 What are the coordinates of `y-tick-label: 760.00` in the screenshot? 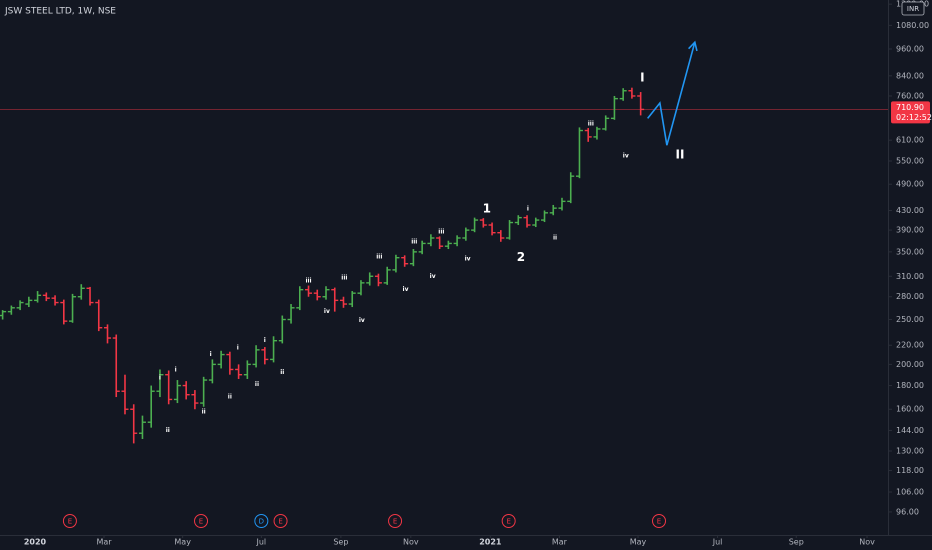 It's located at (910, 95).